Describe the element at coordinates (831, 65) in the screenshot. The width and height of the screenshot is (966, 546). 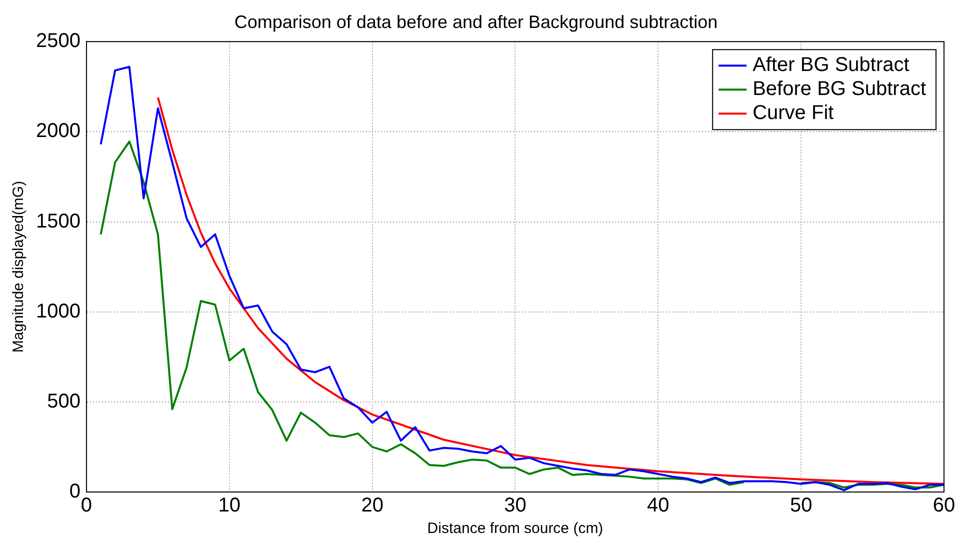
I see `legend-label: After BG Subtract` at that location.